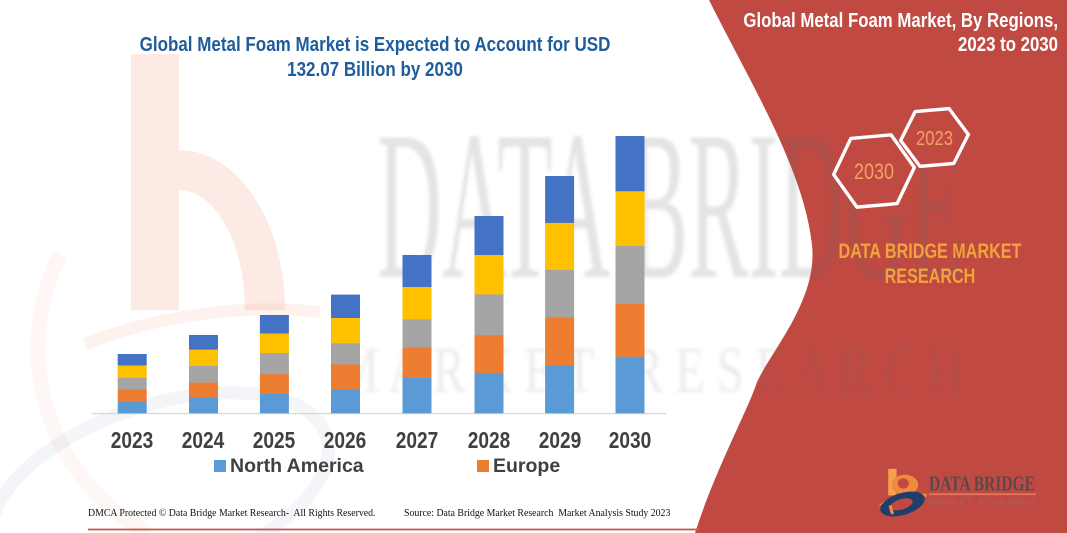  I want to click on svg-text: 2023, so click(934, 139).